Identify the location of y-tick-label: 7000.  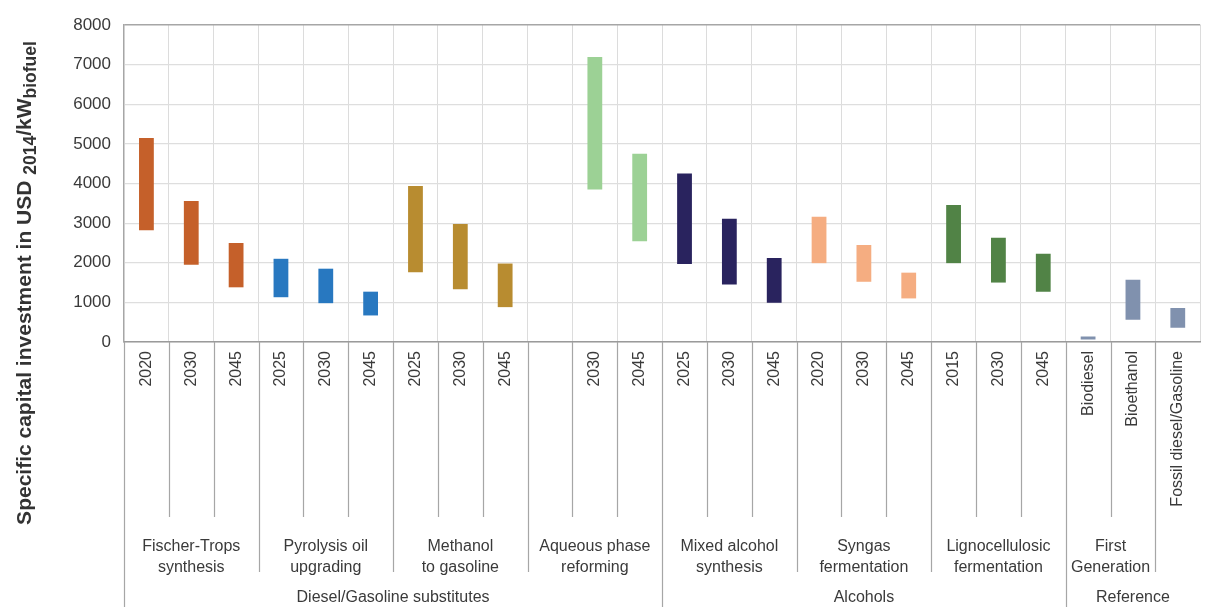
(92, 64).